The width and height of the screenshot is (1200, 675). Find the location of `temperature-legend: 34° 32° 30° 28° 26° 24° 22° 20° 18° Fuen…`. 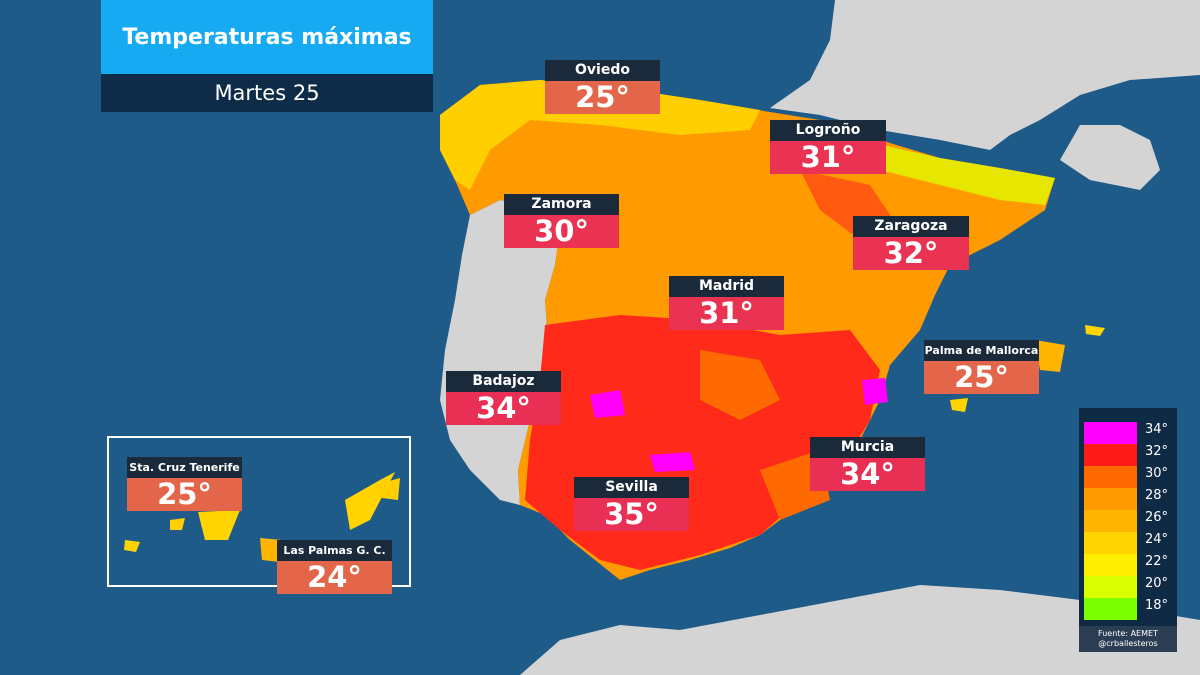

temperature-legend: 34° 32° 30° 28° 26° 24° 22° 20° 18° Fuen… is located at coordinates (1128, 530).